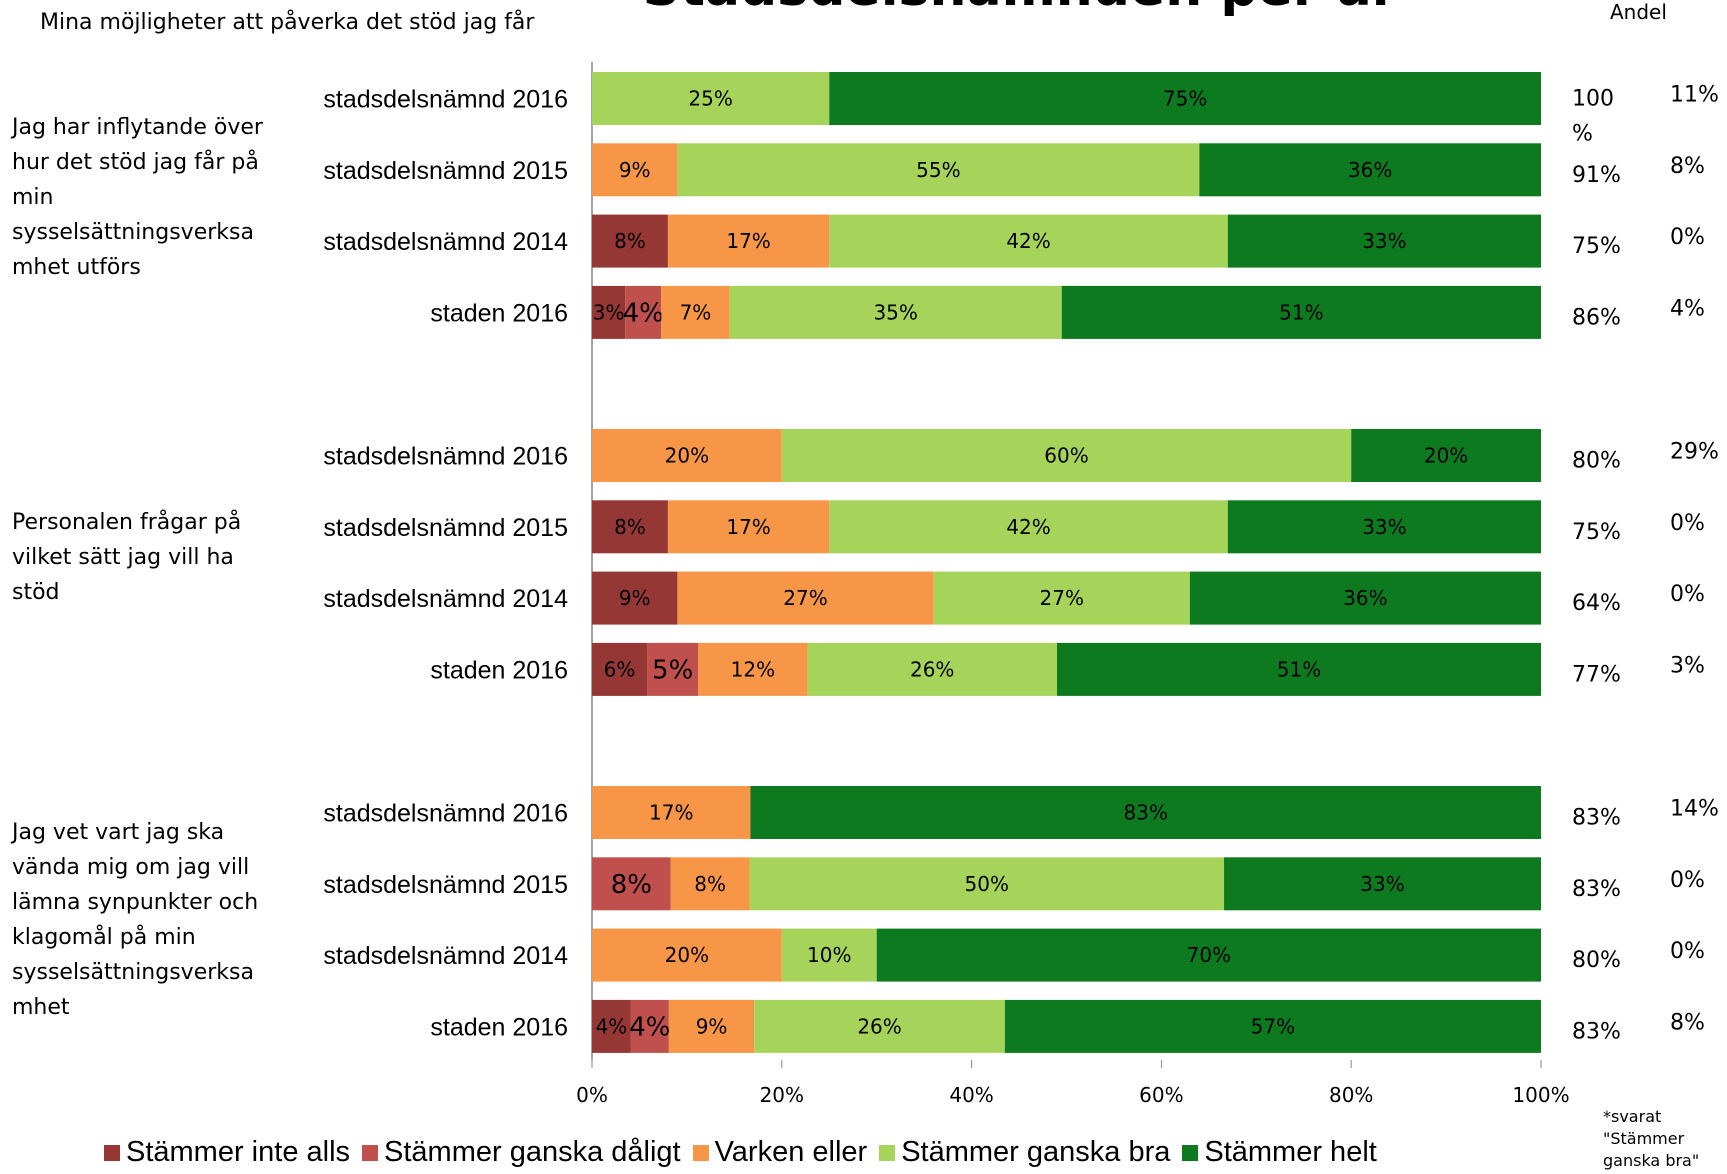 Image resolution: width=1727 pixels, height=1174 pixels. Describe the element at coordinates (1351, 1095) in the screenshot. I see `x-tick-label: 80%` at that location.